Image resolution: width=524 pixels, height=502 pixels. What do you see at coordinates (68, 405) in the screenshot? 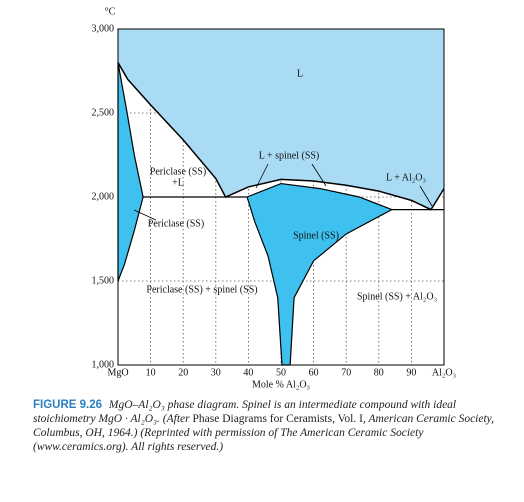
I see `caption-label: FIGURE 9.26` at bounding box center [68, 405].